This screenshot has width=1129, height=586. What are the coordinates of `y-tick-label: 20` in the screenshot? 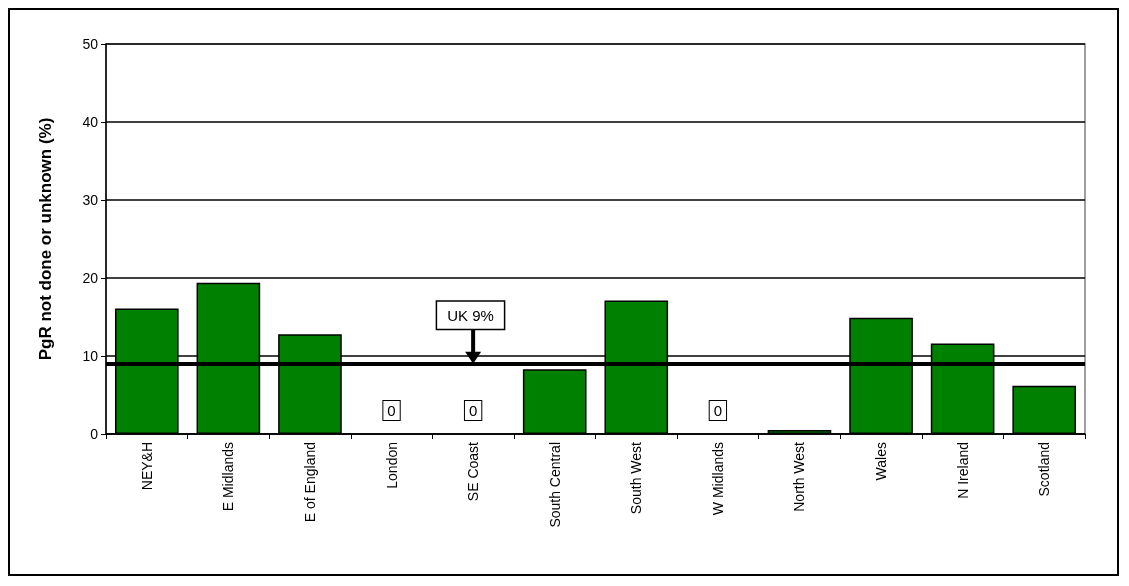 It's located at (90, 278).